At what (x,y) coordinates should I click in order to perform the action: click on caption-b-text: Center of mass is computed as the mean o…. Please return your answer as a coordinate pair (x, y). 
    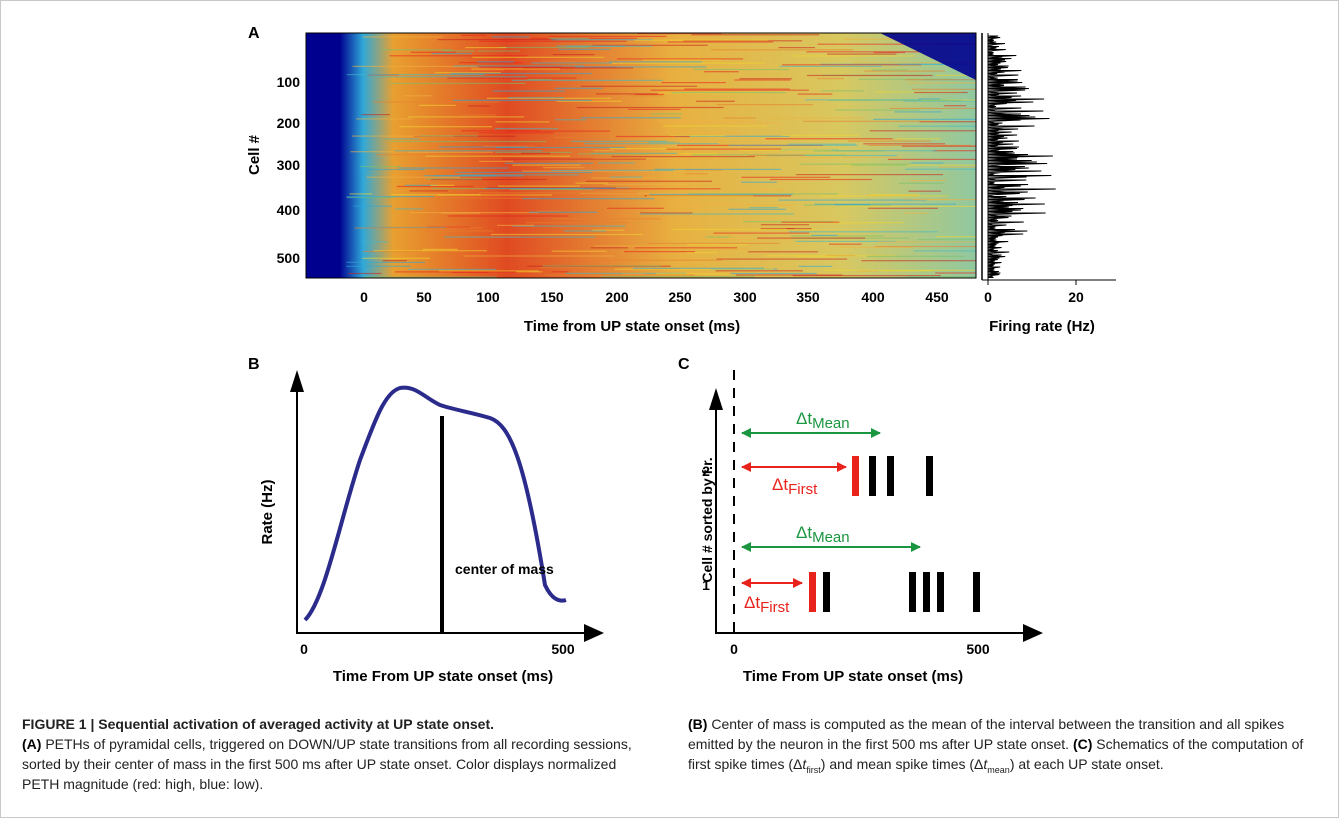
    Looking at the image, I should click on (986, 734).